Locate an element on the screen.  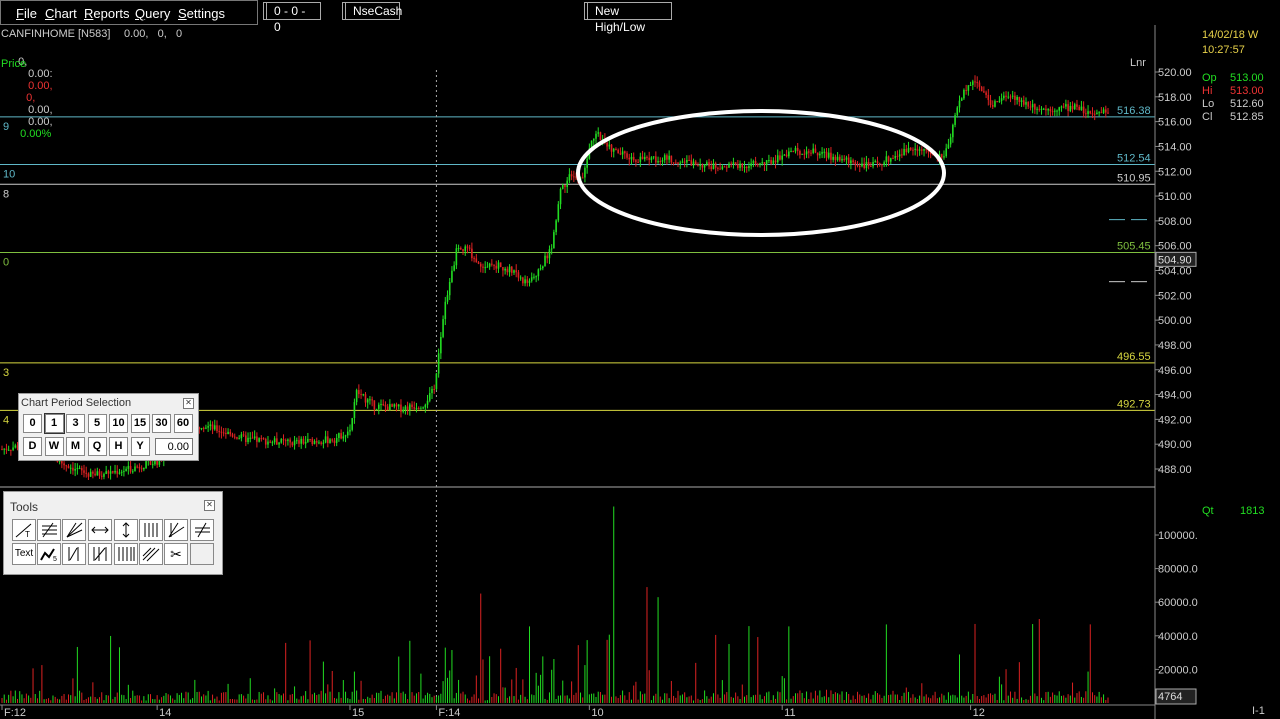
cycle-lines-icon is located at coordinates (74, 554).